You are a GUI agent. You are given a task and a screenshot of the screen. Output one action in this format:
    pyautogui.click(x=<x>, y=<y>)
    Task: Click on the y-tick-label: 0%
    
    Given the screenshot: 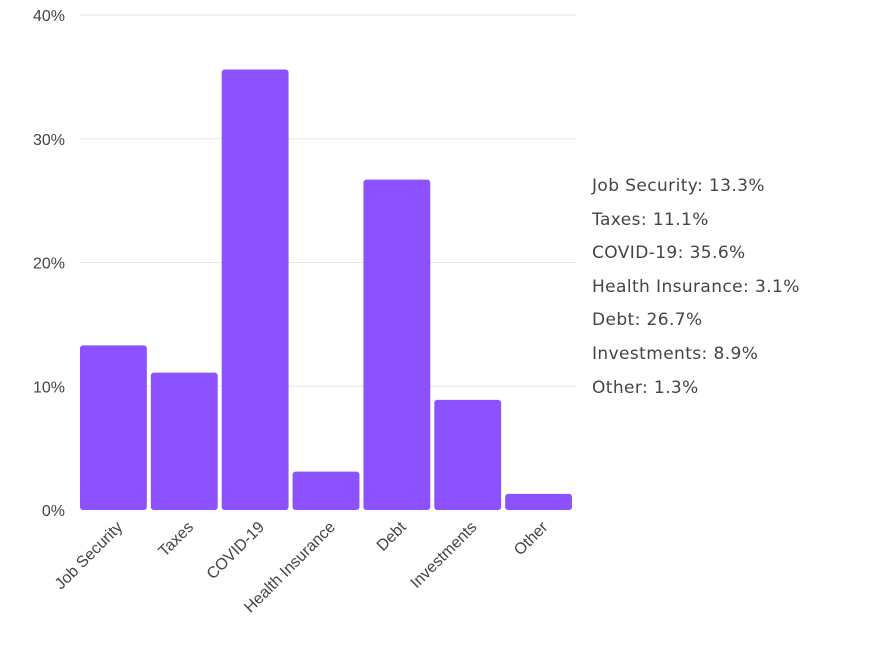 What is the action you would take?
    pyautogui.click(x=53, y=511)
    